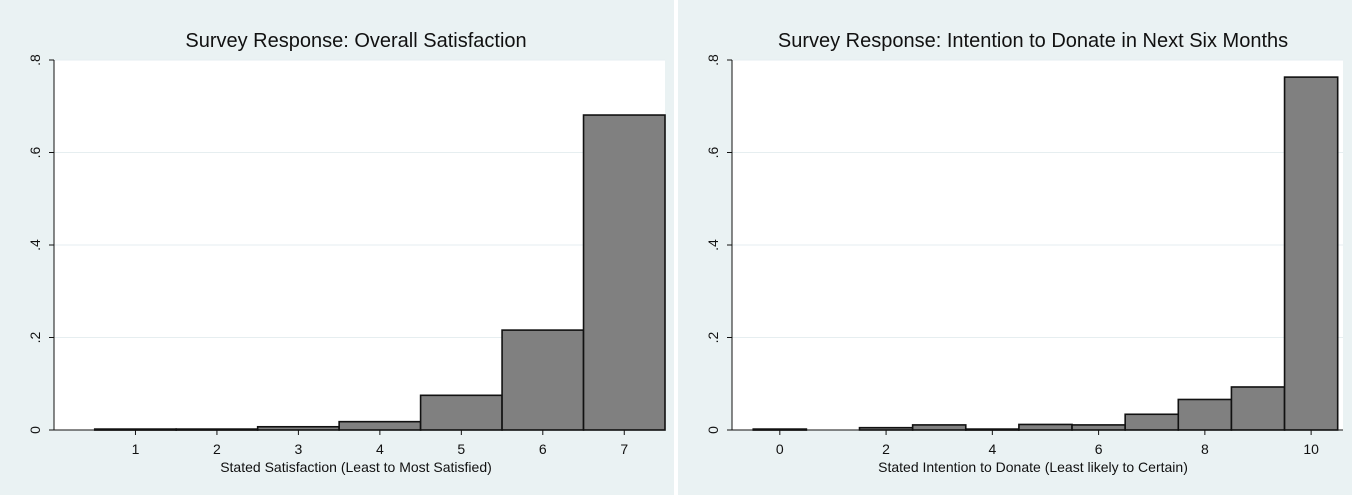 The width and height of the screenshot is (1352, 495). Describe the element at coordinates (1205, 449) in the screenshot. I see `x-tick-label: 8` at that location.